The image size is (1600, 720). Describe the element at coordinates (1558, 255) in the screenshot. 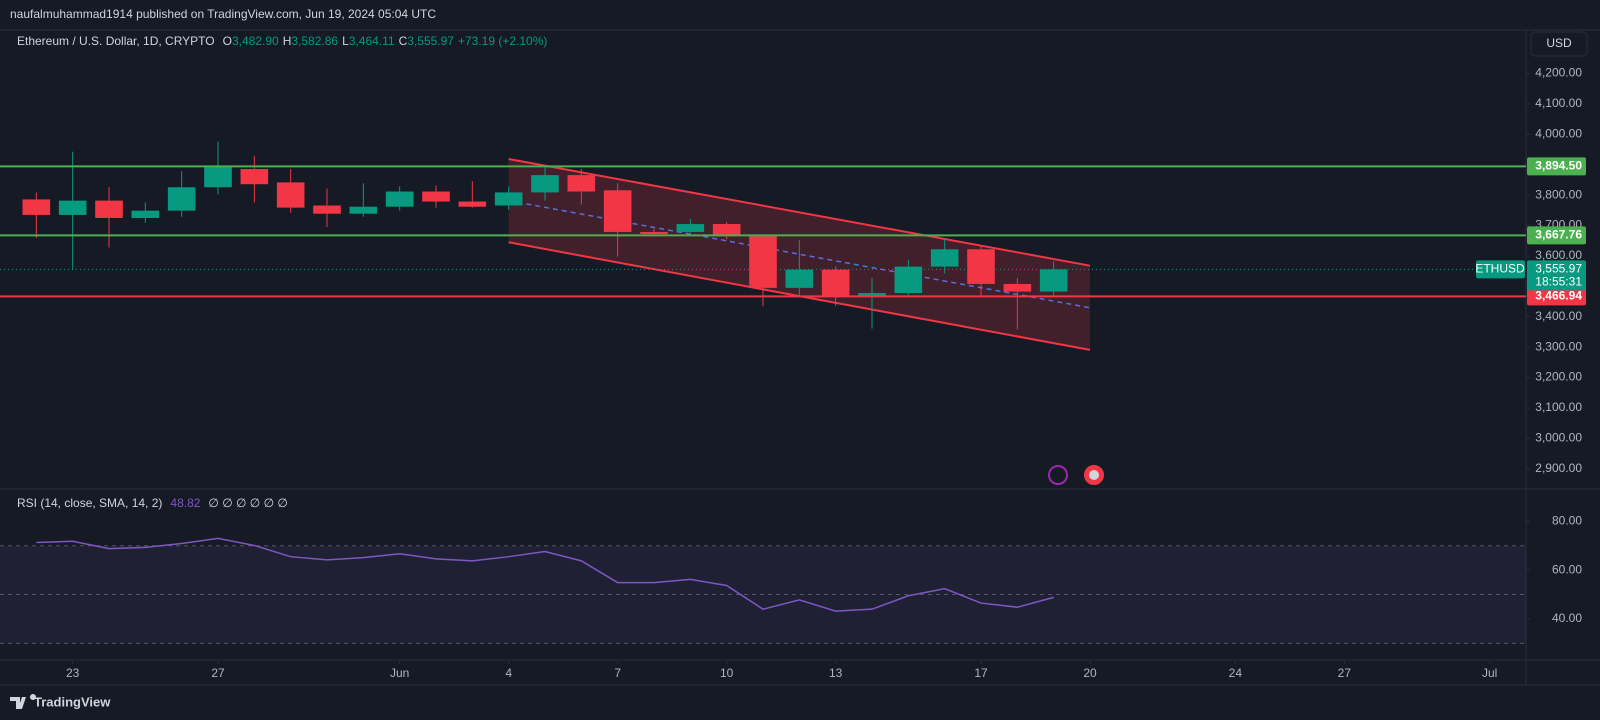

I see `y-tick-label: 3,600.00` at that location.